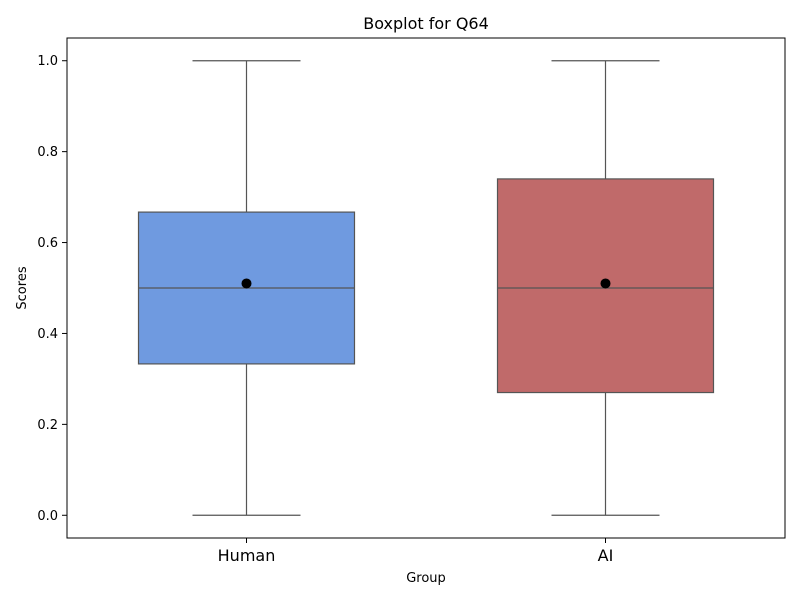 The height and width of the screenshot is (600, 800). What do you see at coordinates (605, 283) in the screenshot?
I see `mean-marker-ai` at bounding box center [605, 283].